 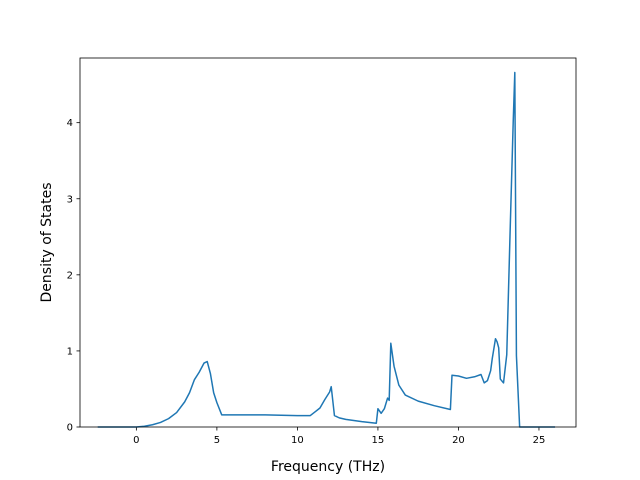 I want to click on y-tick-label: 3, so click(x=70, y=199).